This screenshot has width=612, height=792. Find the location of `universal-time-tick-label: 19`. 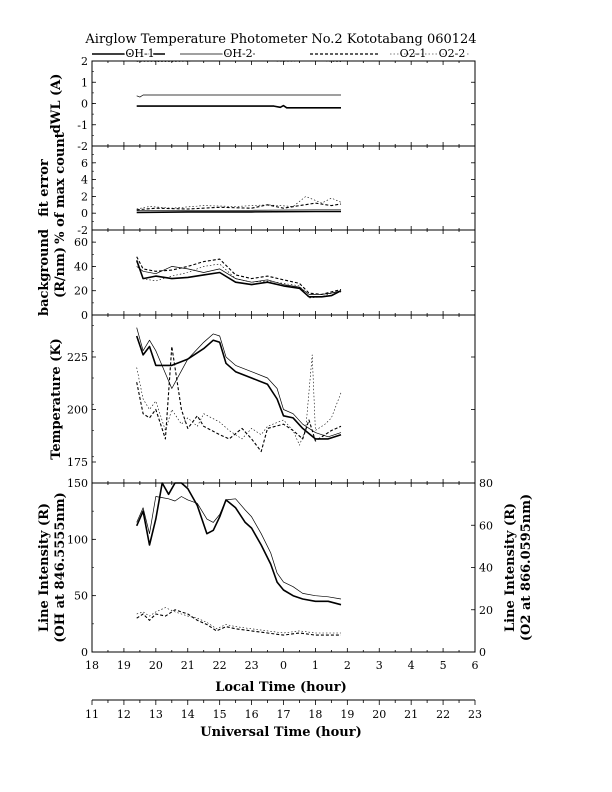

universal-time-tick-label: 19 is located at coordinates (347, 714).